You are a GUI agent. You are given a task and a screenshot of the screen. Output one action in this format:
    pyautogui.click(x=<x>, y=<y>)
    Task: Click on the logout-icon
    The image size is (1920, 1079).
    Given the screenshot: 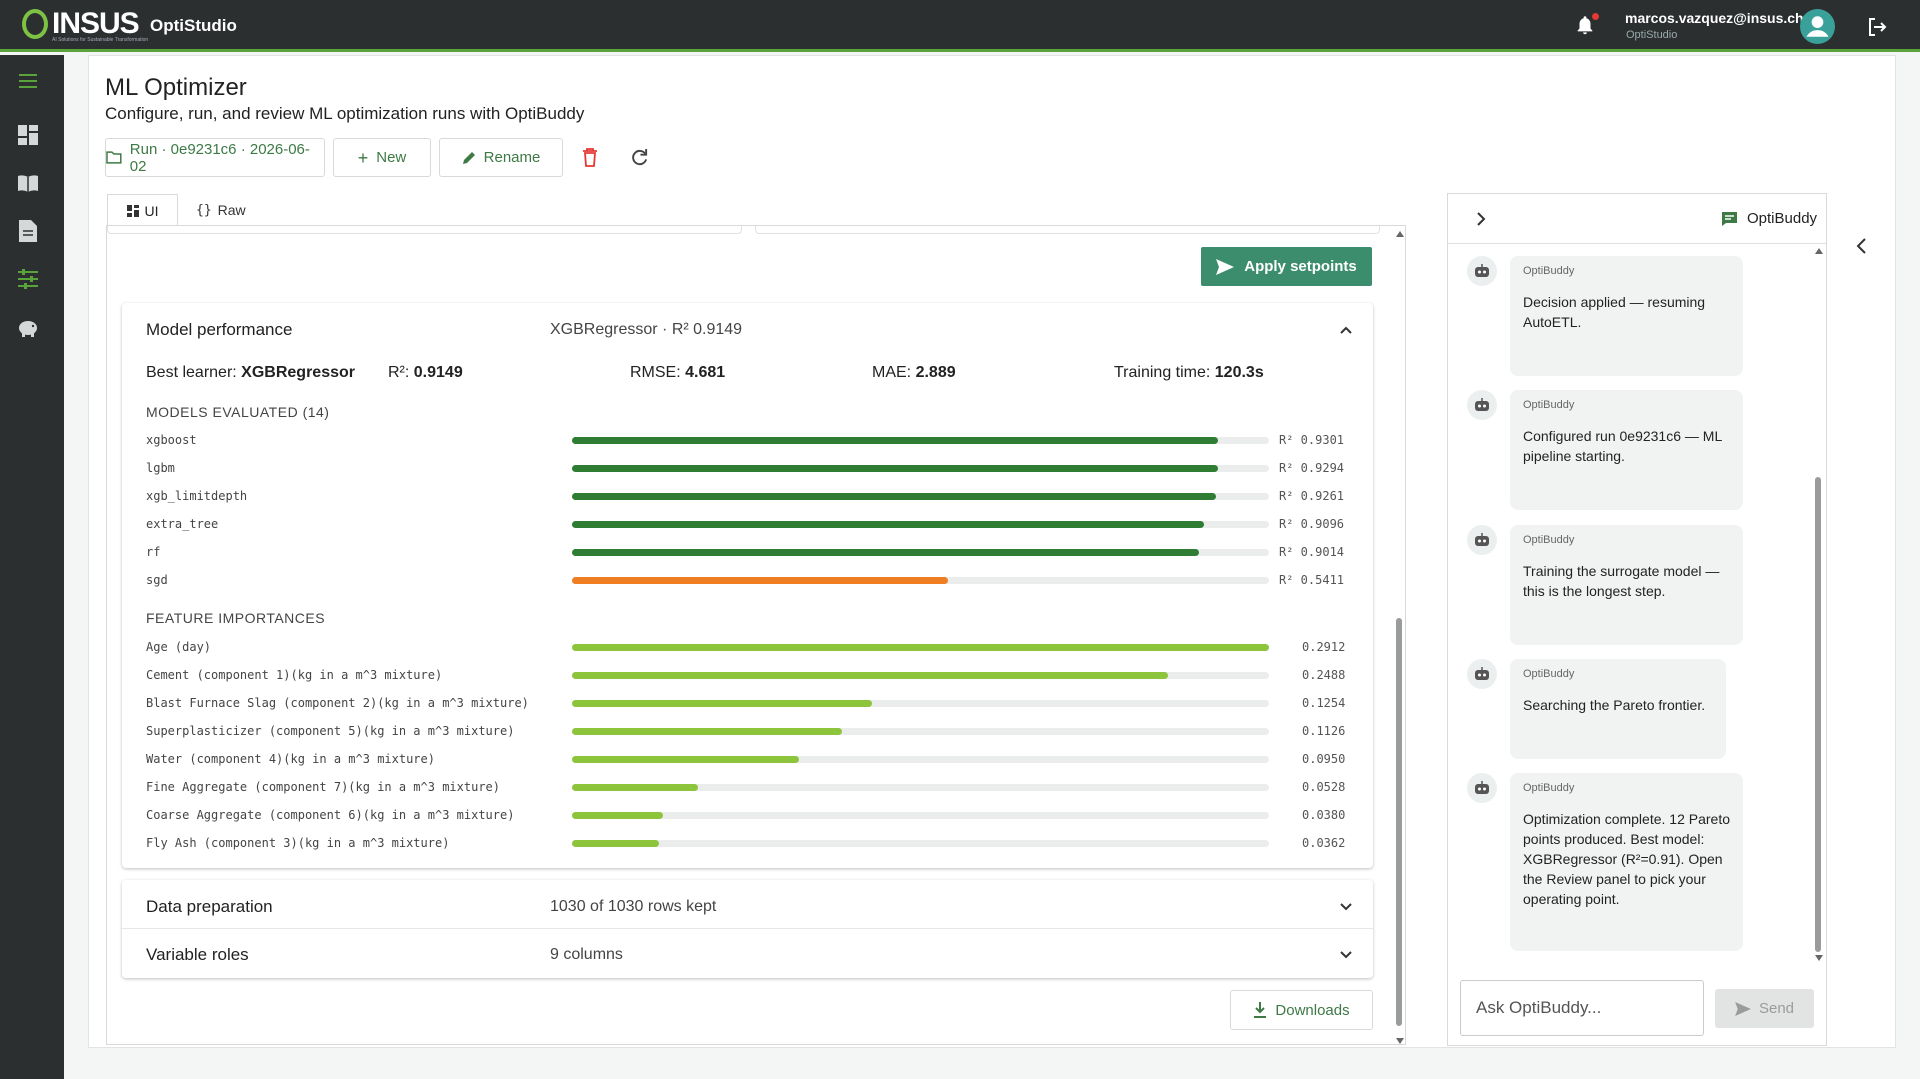 What is the action you would take?
    pyautogui.click(x=1877, y=27)
    